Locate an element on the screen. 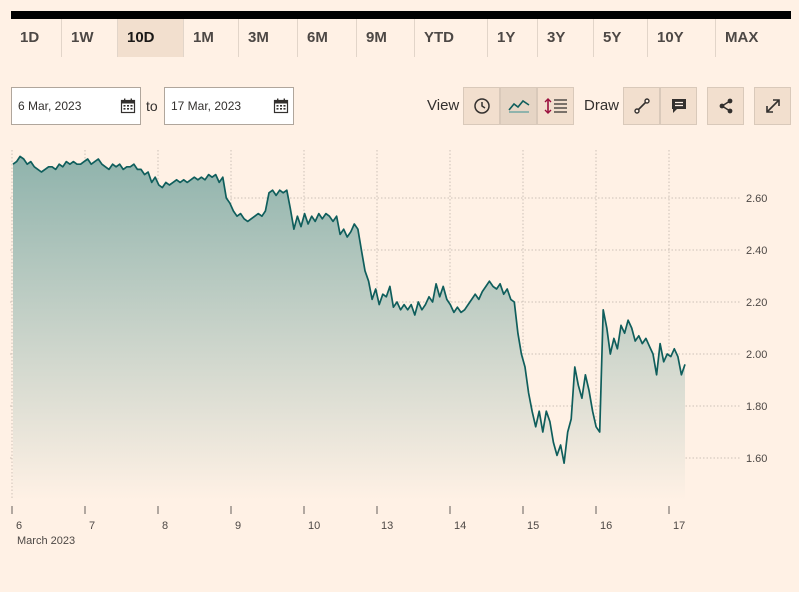 This screenshot has width=799, height=592. range-3m: 3M is located at coordinates (268, 38).